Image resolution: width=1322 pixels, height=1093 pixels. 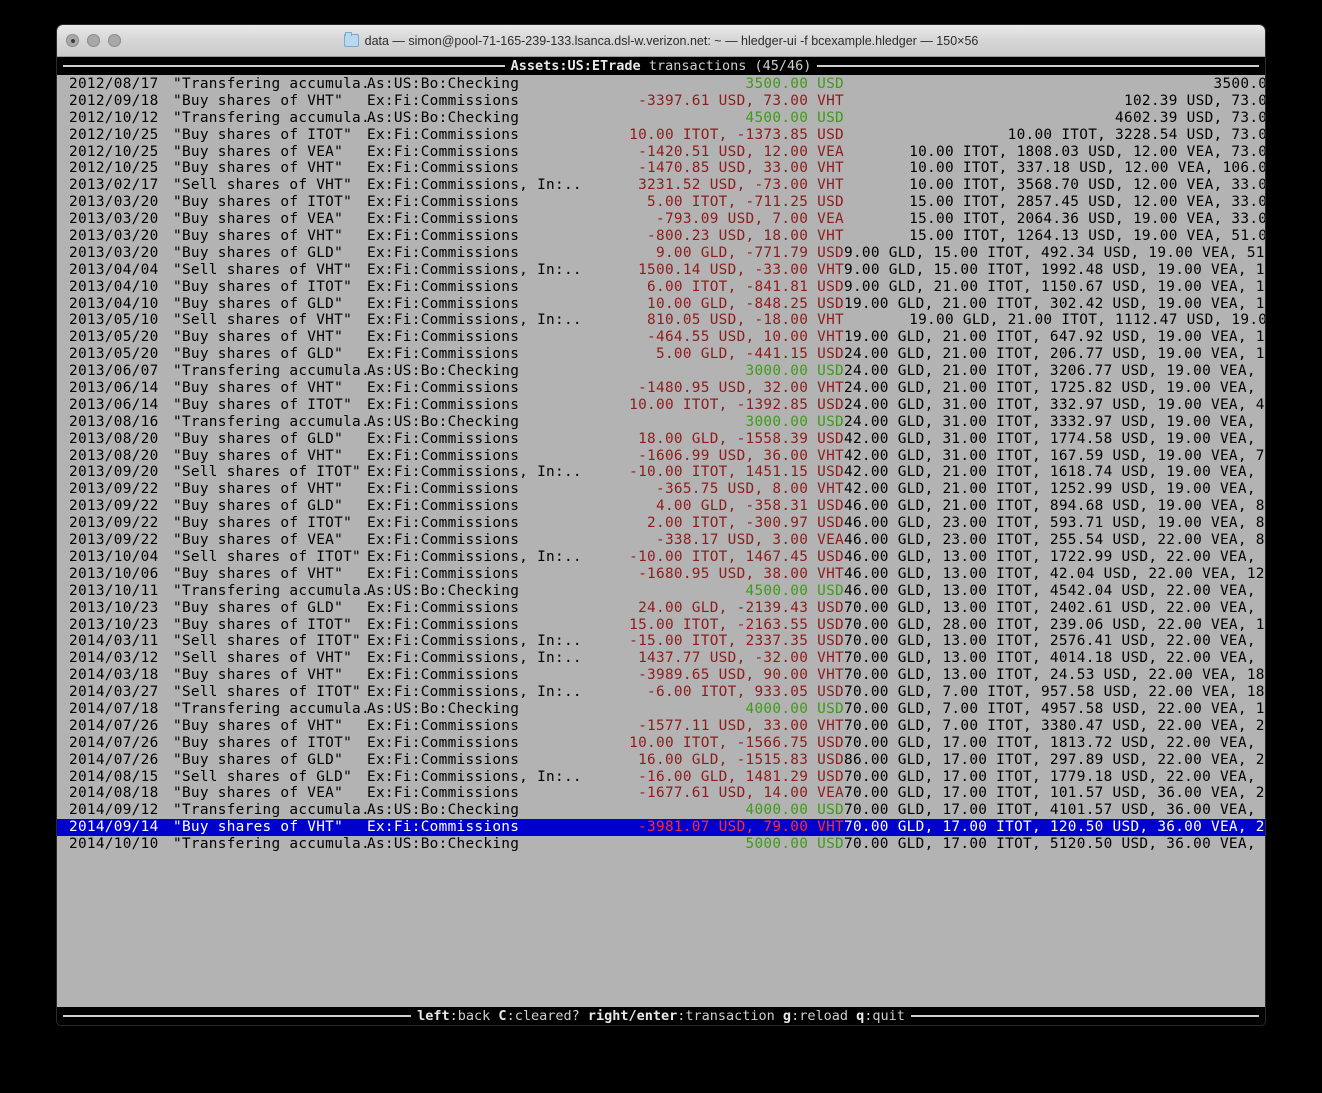 What do you see at coordinates (502, 1016) in the screenshot?
I see `status-key-c: C` at bounding box center [502, 1016].